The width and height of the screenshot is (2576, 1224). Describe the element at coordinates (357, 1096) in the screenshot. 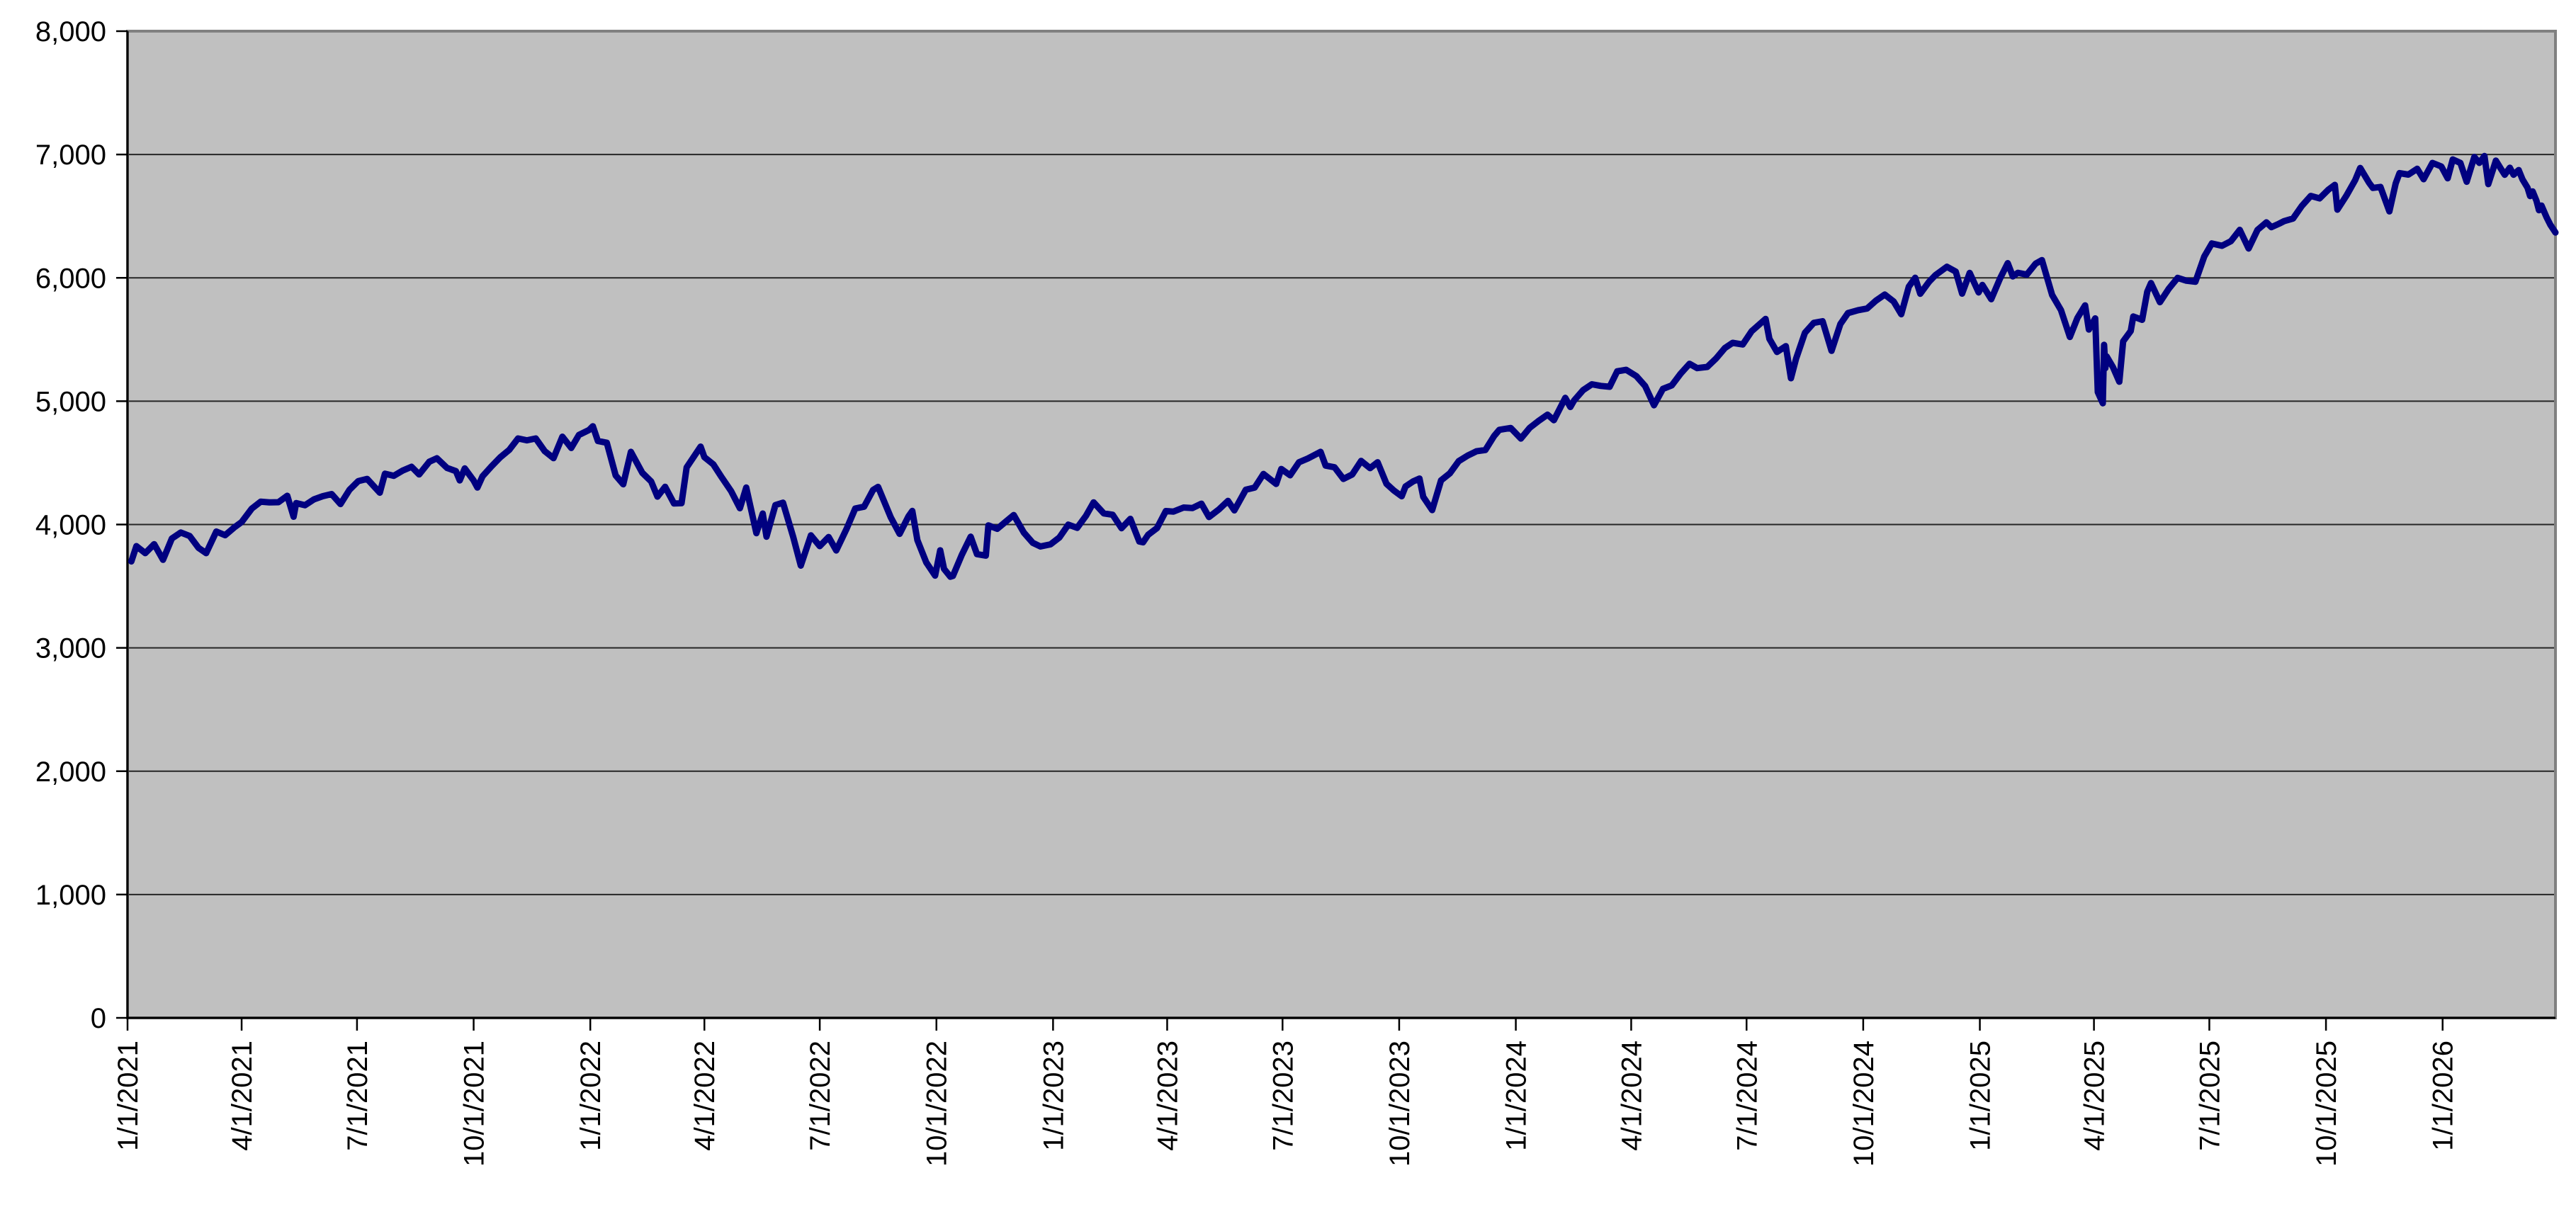

I see `x-tick-label: 7/1/2021` at that location.